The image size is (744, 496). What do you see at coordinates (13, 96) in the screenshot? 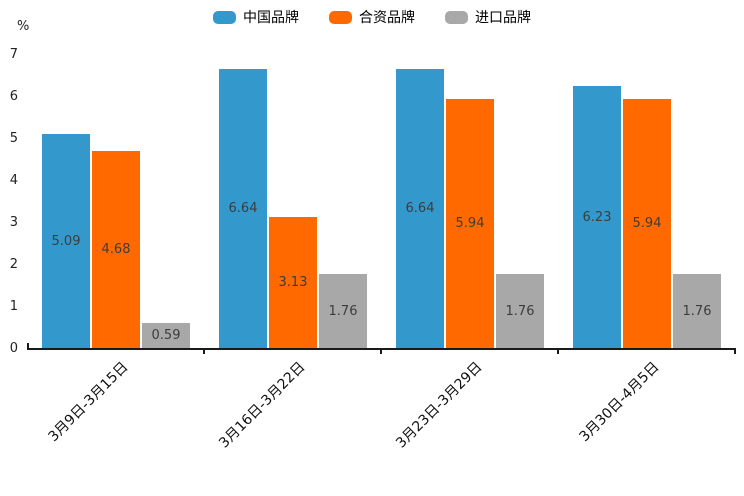
I see `y-axis-tick-label: 6` at bounding box center [13, 96].